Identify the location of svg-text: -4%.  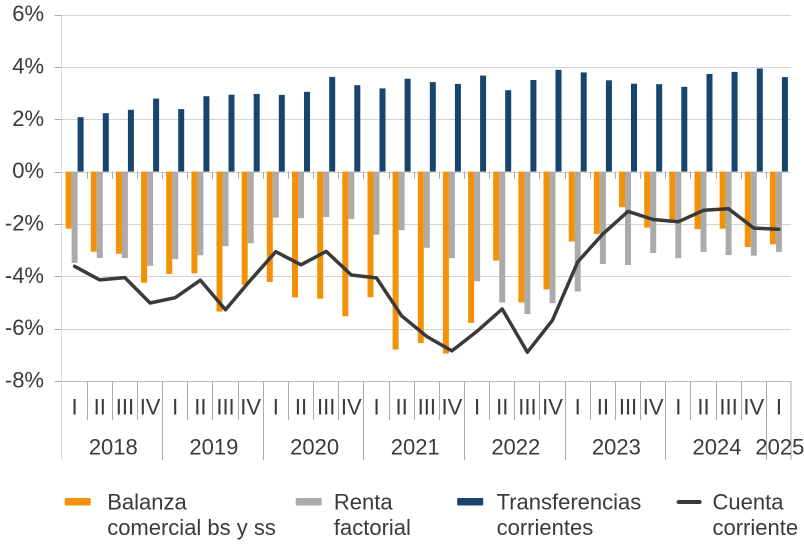
(24, 275).